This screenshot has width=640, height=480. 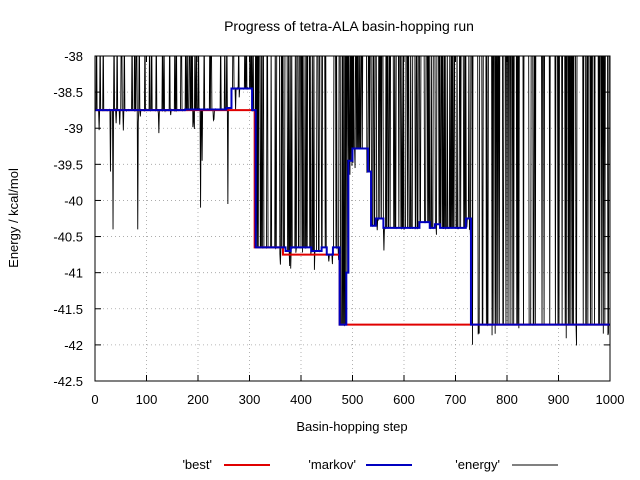 What do you see at coordinates (507, 399) in the screenshot?
I see `x-tick-label: 800` at bounding box center [507, 399].